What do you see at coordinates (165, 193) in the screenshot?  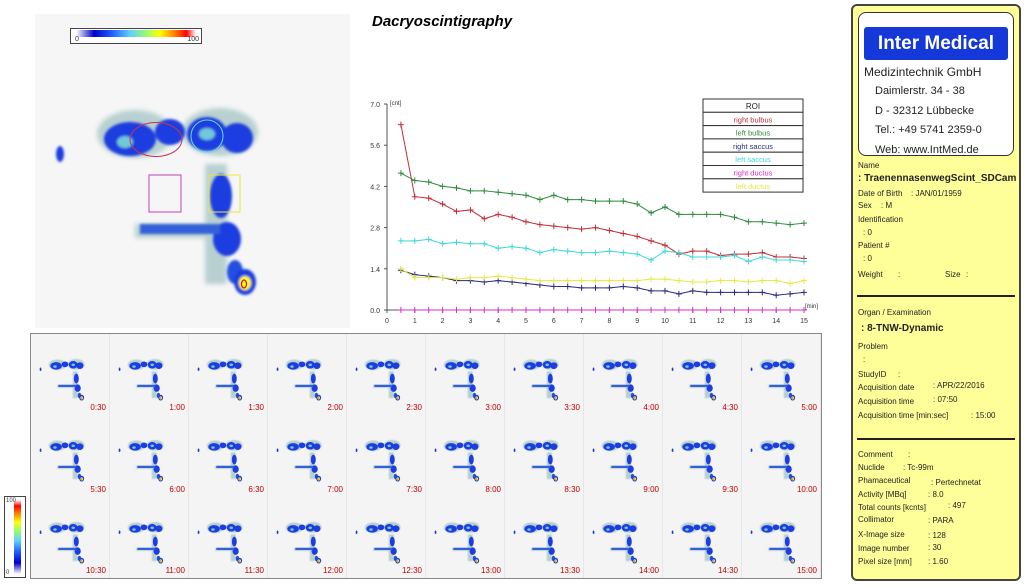 I see `roi-right-ductus` at bounding box center [165, 193].